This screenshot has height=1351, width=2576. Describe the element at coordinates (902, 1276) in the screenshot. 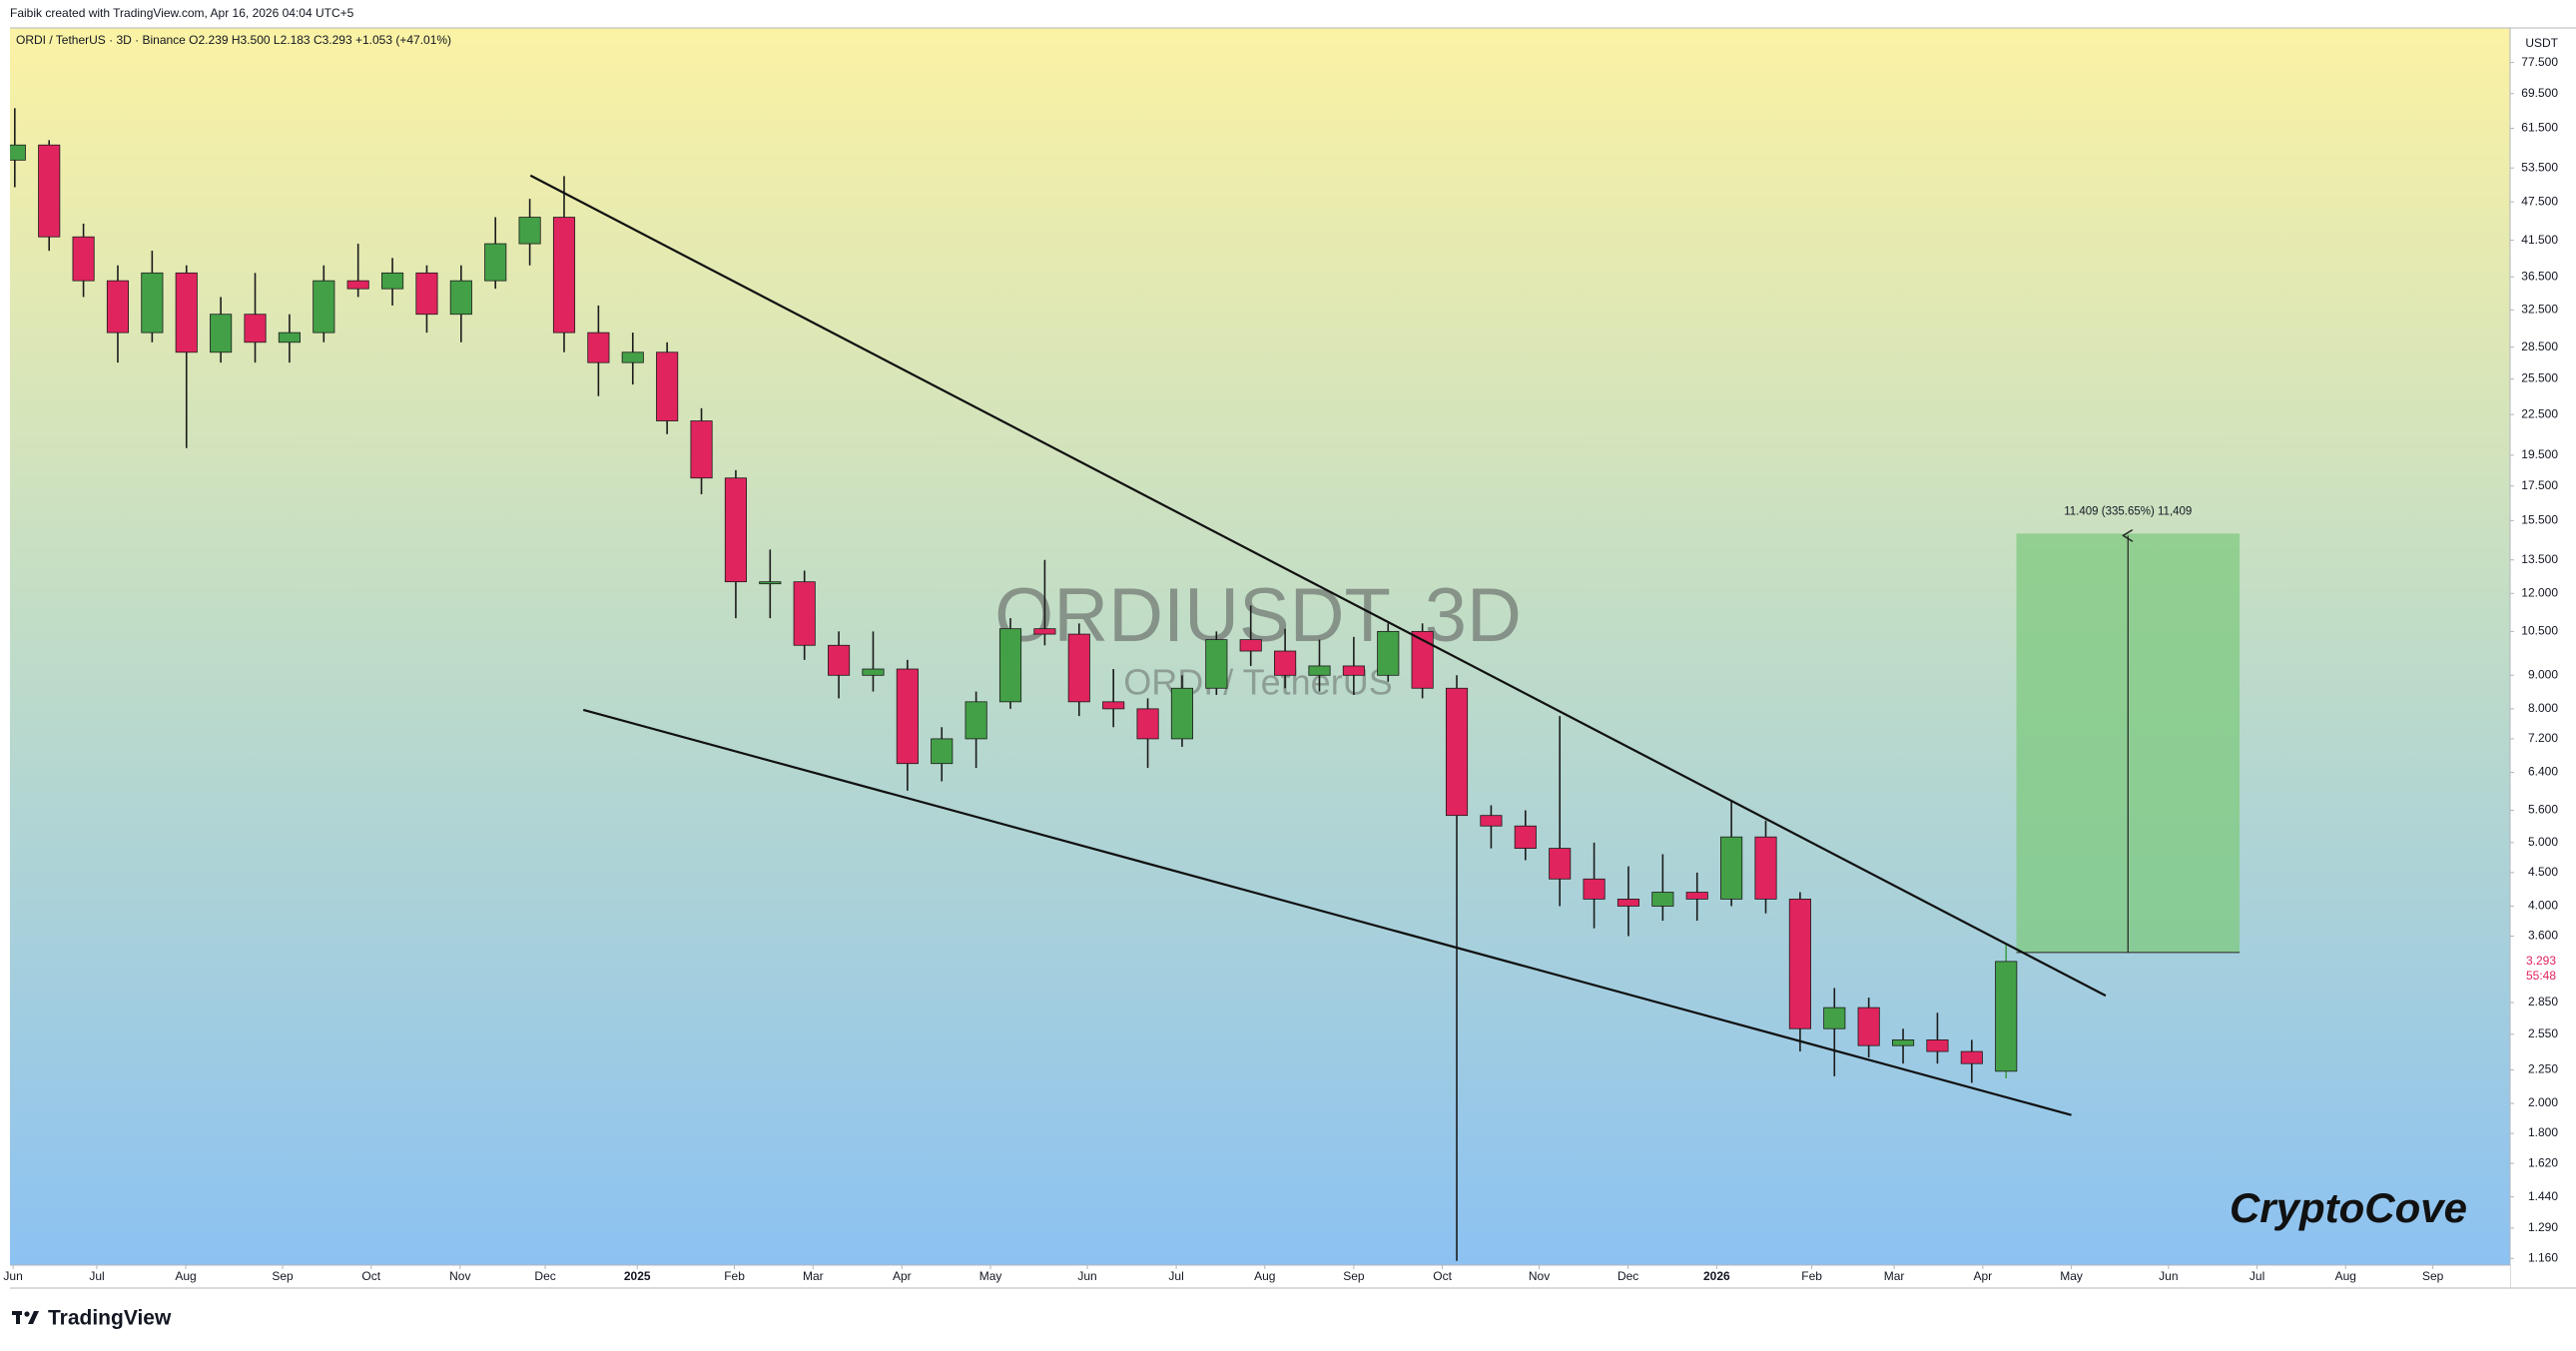

I see `x-tick-label: Apr` at that location.